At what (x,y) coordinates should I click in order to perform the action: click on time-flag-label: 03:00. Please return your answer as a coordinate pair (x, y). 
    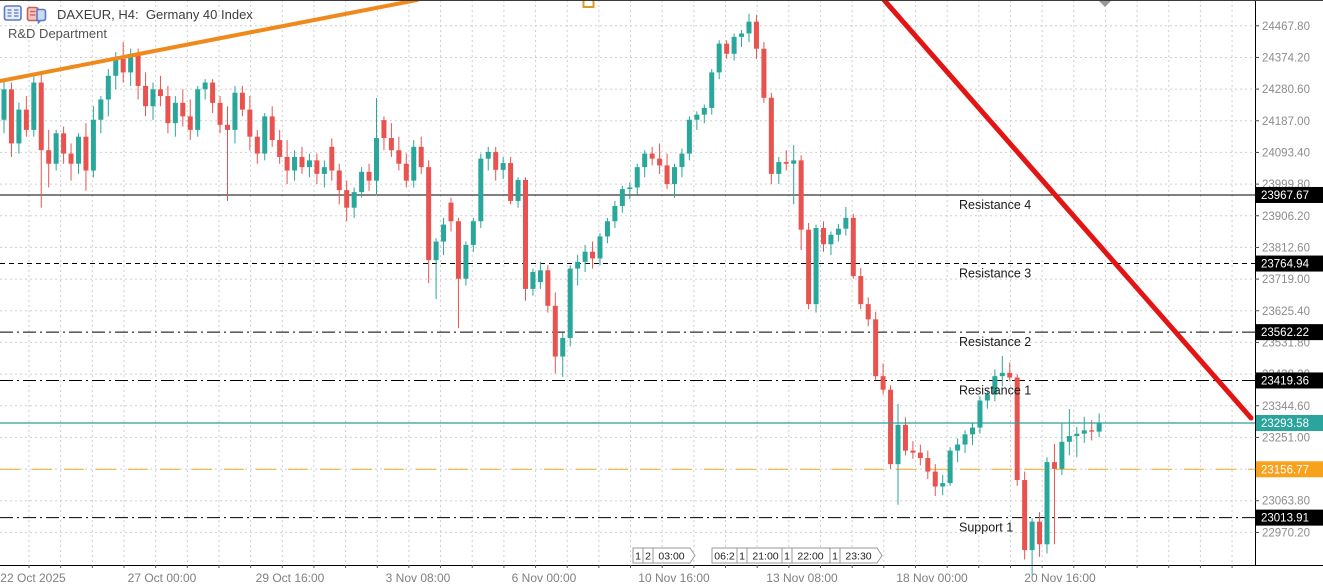
    Looking at the image, I should click on (671, 556).